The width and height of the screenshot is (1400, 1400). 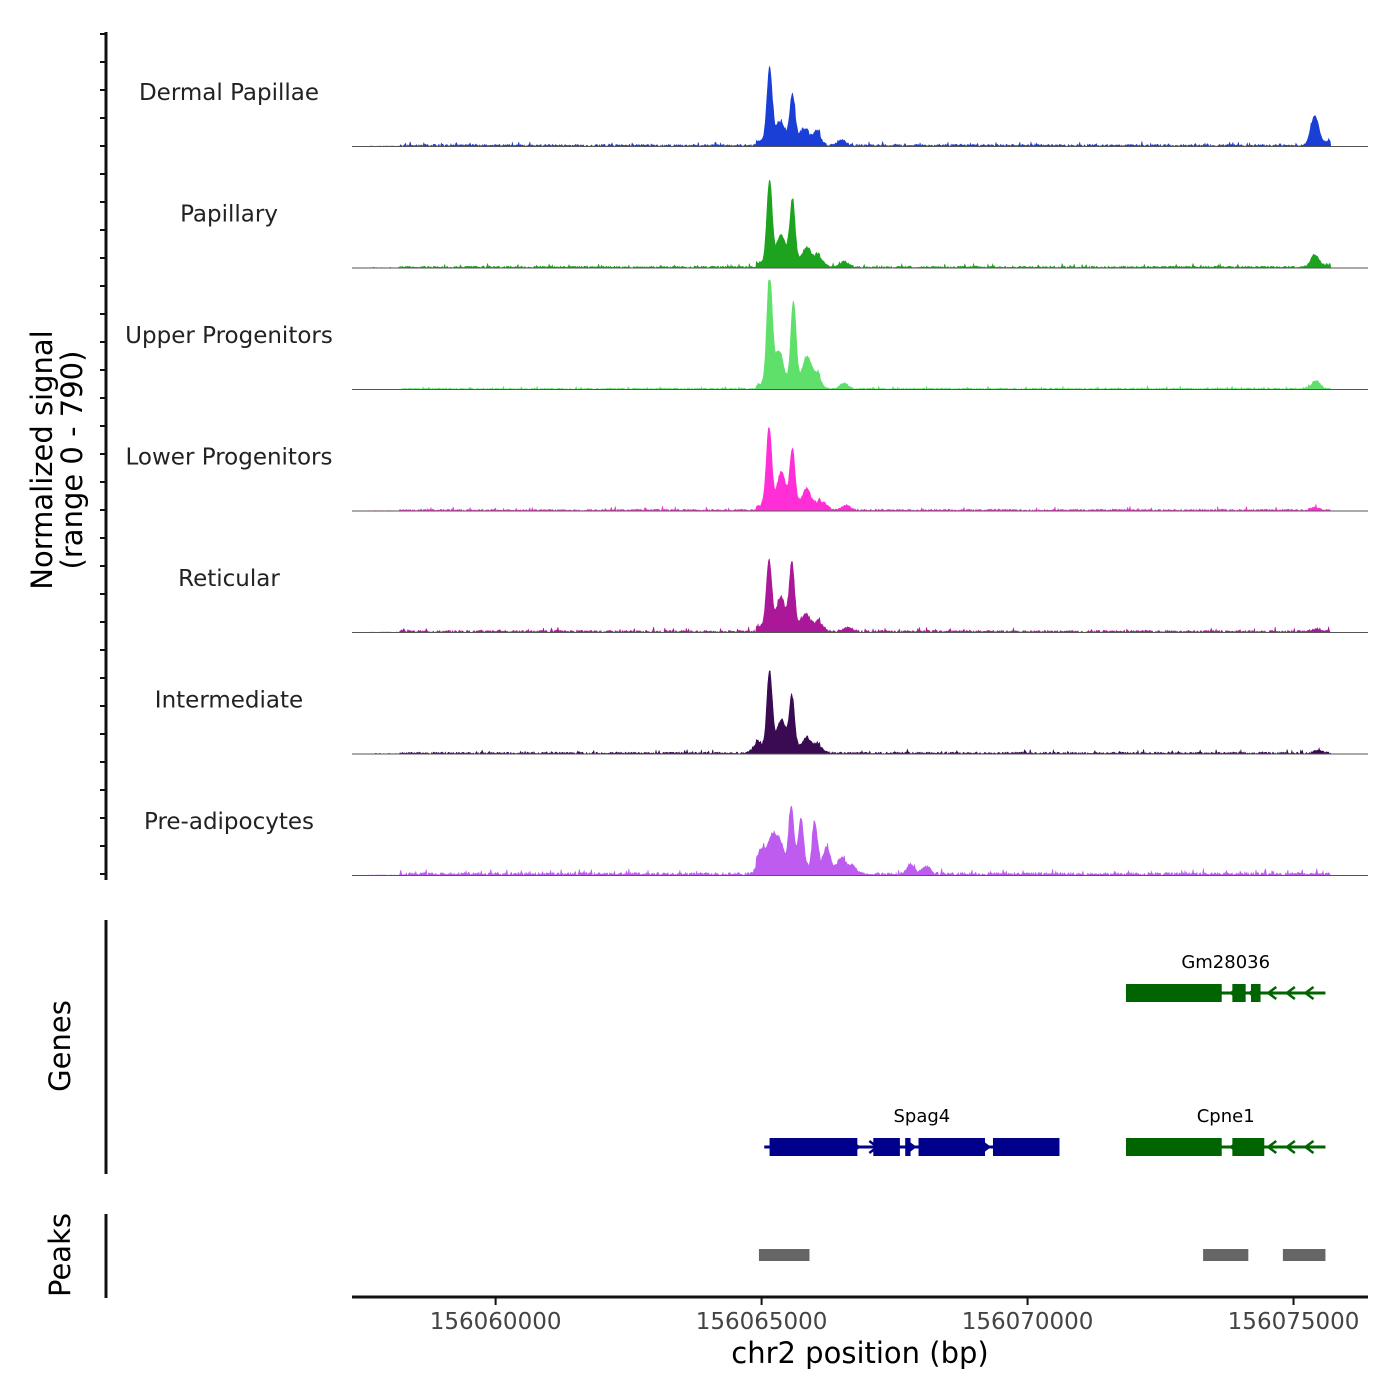 I want to click on genes-axis-title: Genes, so click(x=60, y=1046).